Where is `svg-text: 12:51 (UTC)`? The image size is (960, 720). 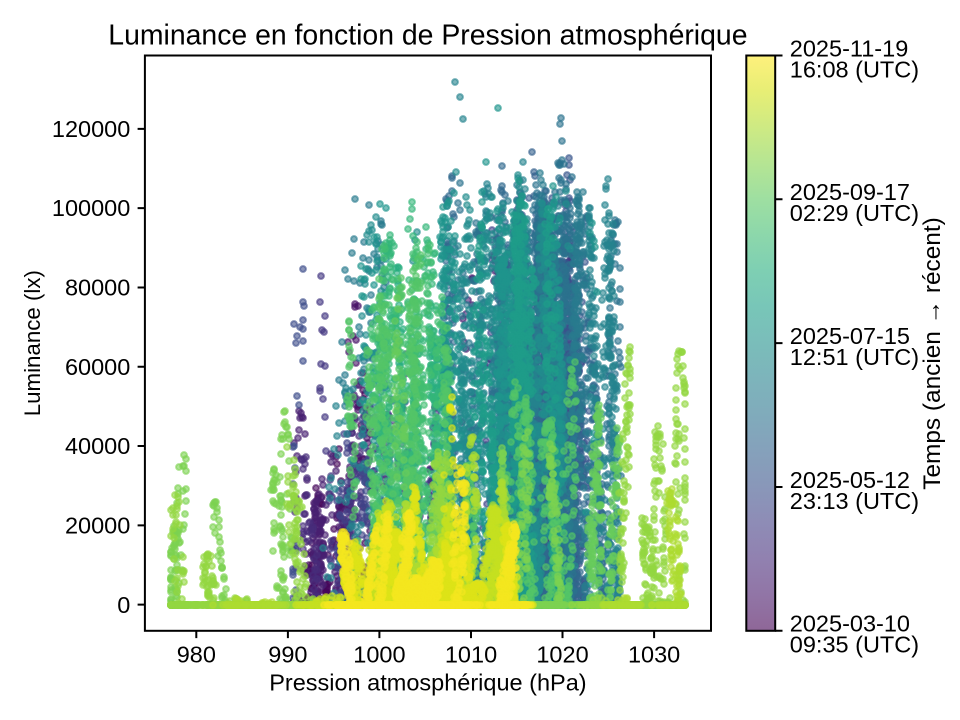 svg-text: 12:51 (UTC) is located at coordinates (854, 357).